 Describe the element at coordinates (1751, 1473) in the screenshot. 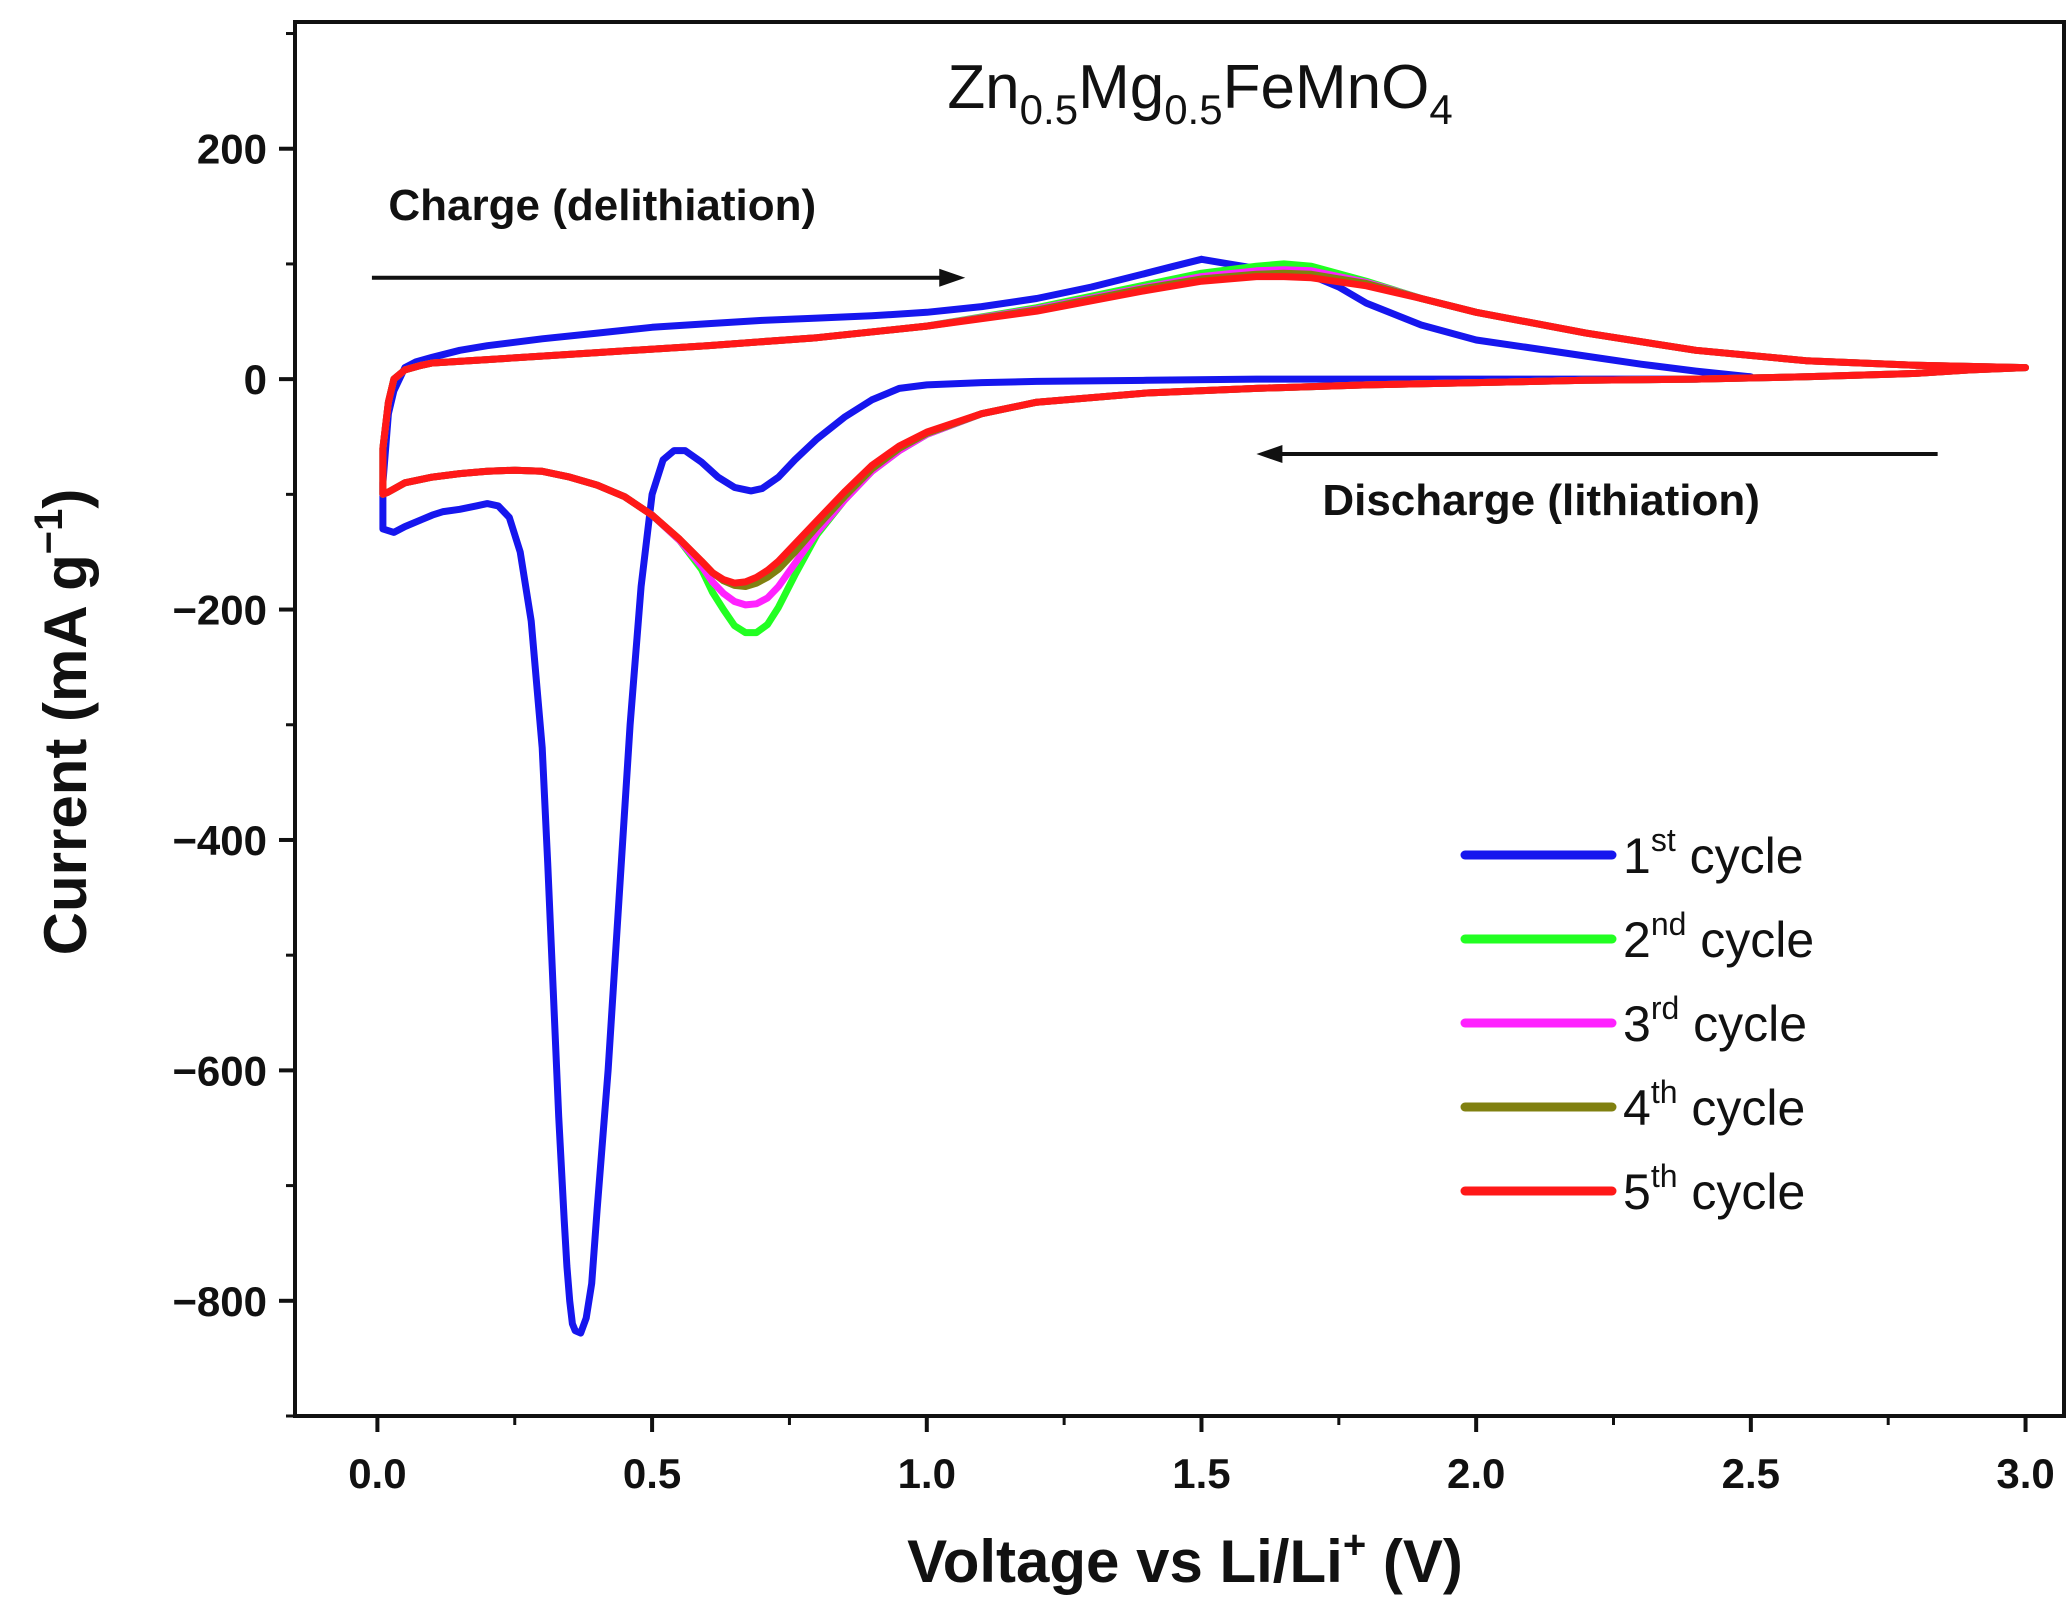

I see `x-tick-label: 2.5` at that location.